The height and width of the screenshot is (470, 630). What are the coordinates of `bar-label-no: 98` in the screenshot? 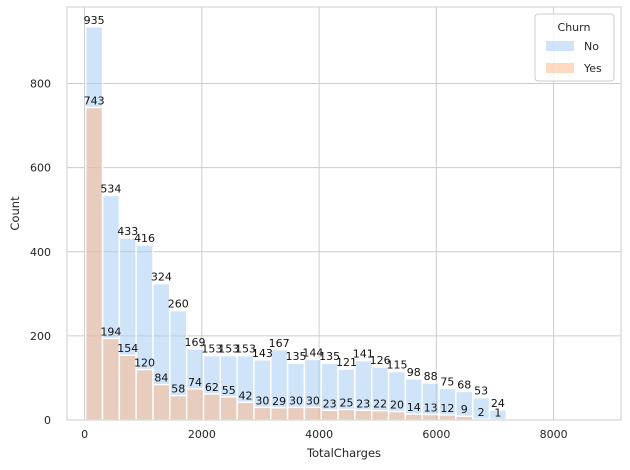 It's located at (414, 372).